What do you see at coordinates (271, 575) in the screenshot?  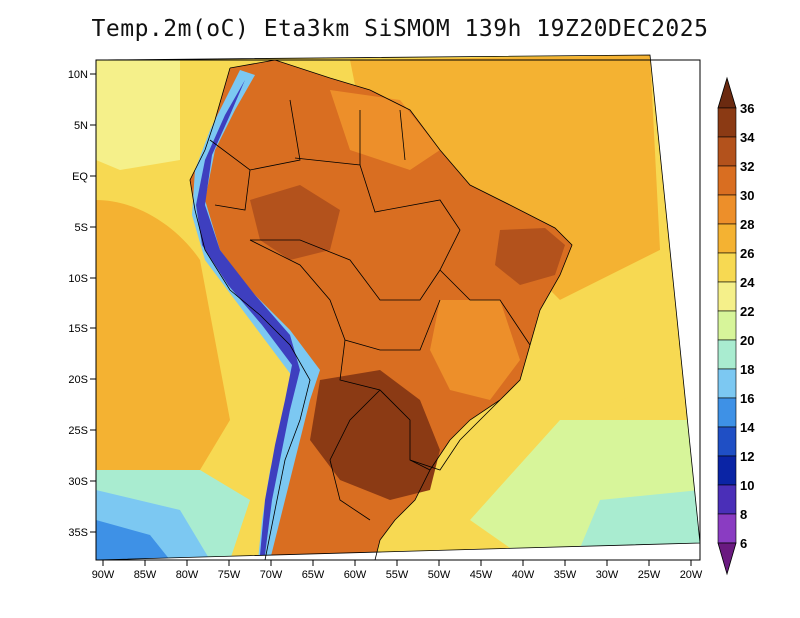 I see `lon-label: 70W` at bounding box center [271, 575].